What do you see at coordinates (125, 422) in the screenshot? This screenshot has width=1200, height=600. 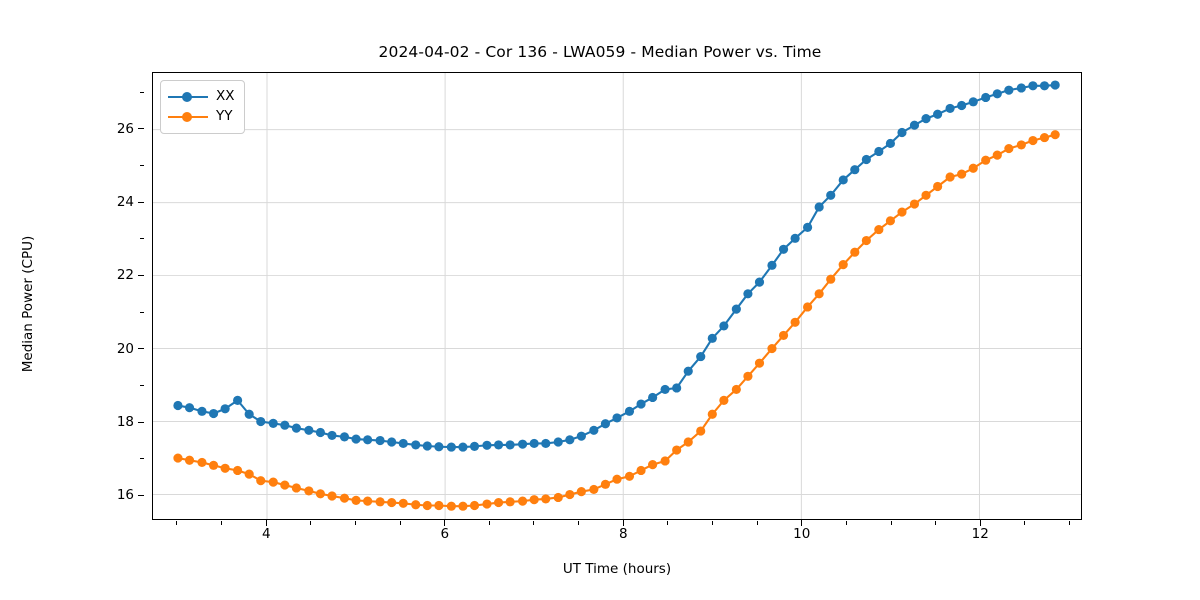 I see `y-tick-label: 18` at bounding box center [125, 422].